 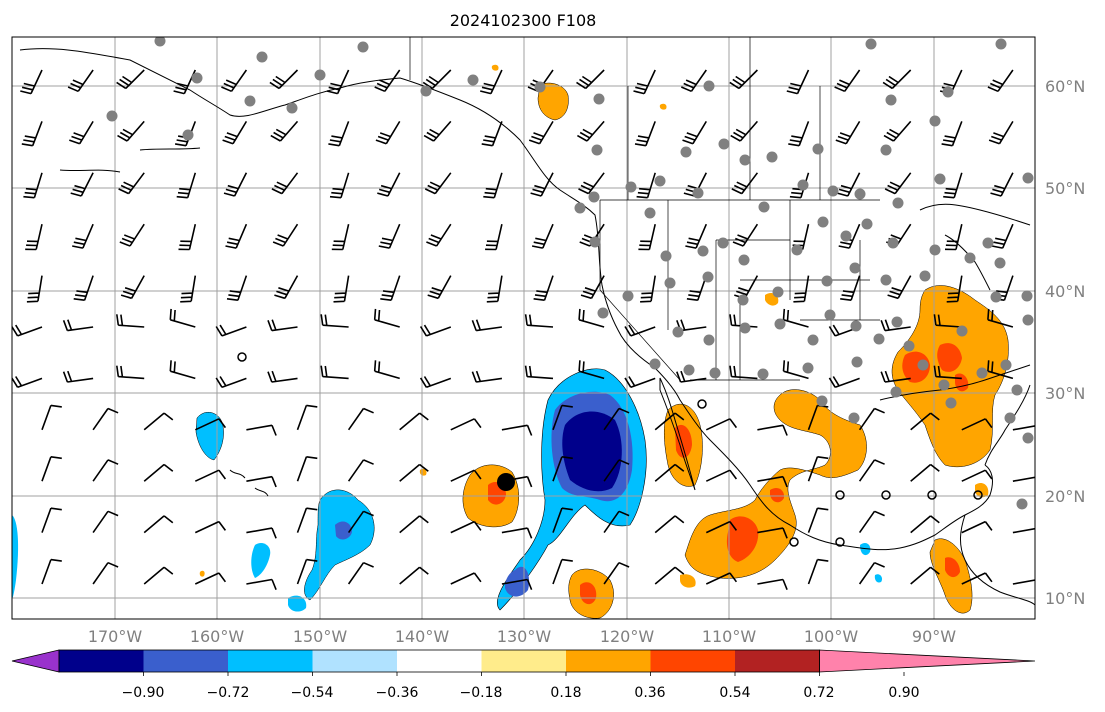 What do you see at coordinates (320, 636) in the screenshot?
I see `lon-label-150w: 150°W` at bounding box center [320, 636].